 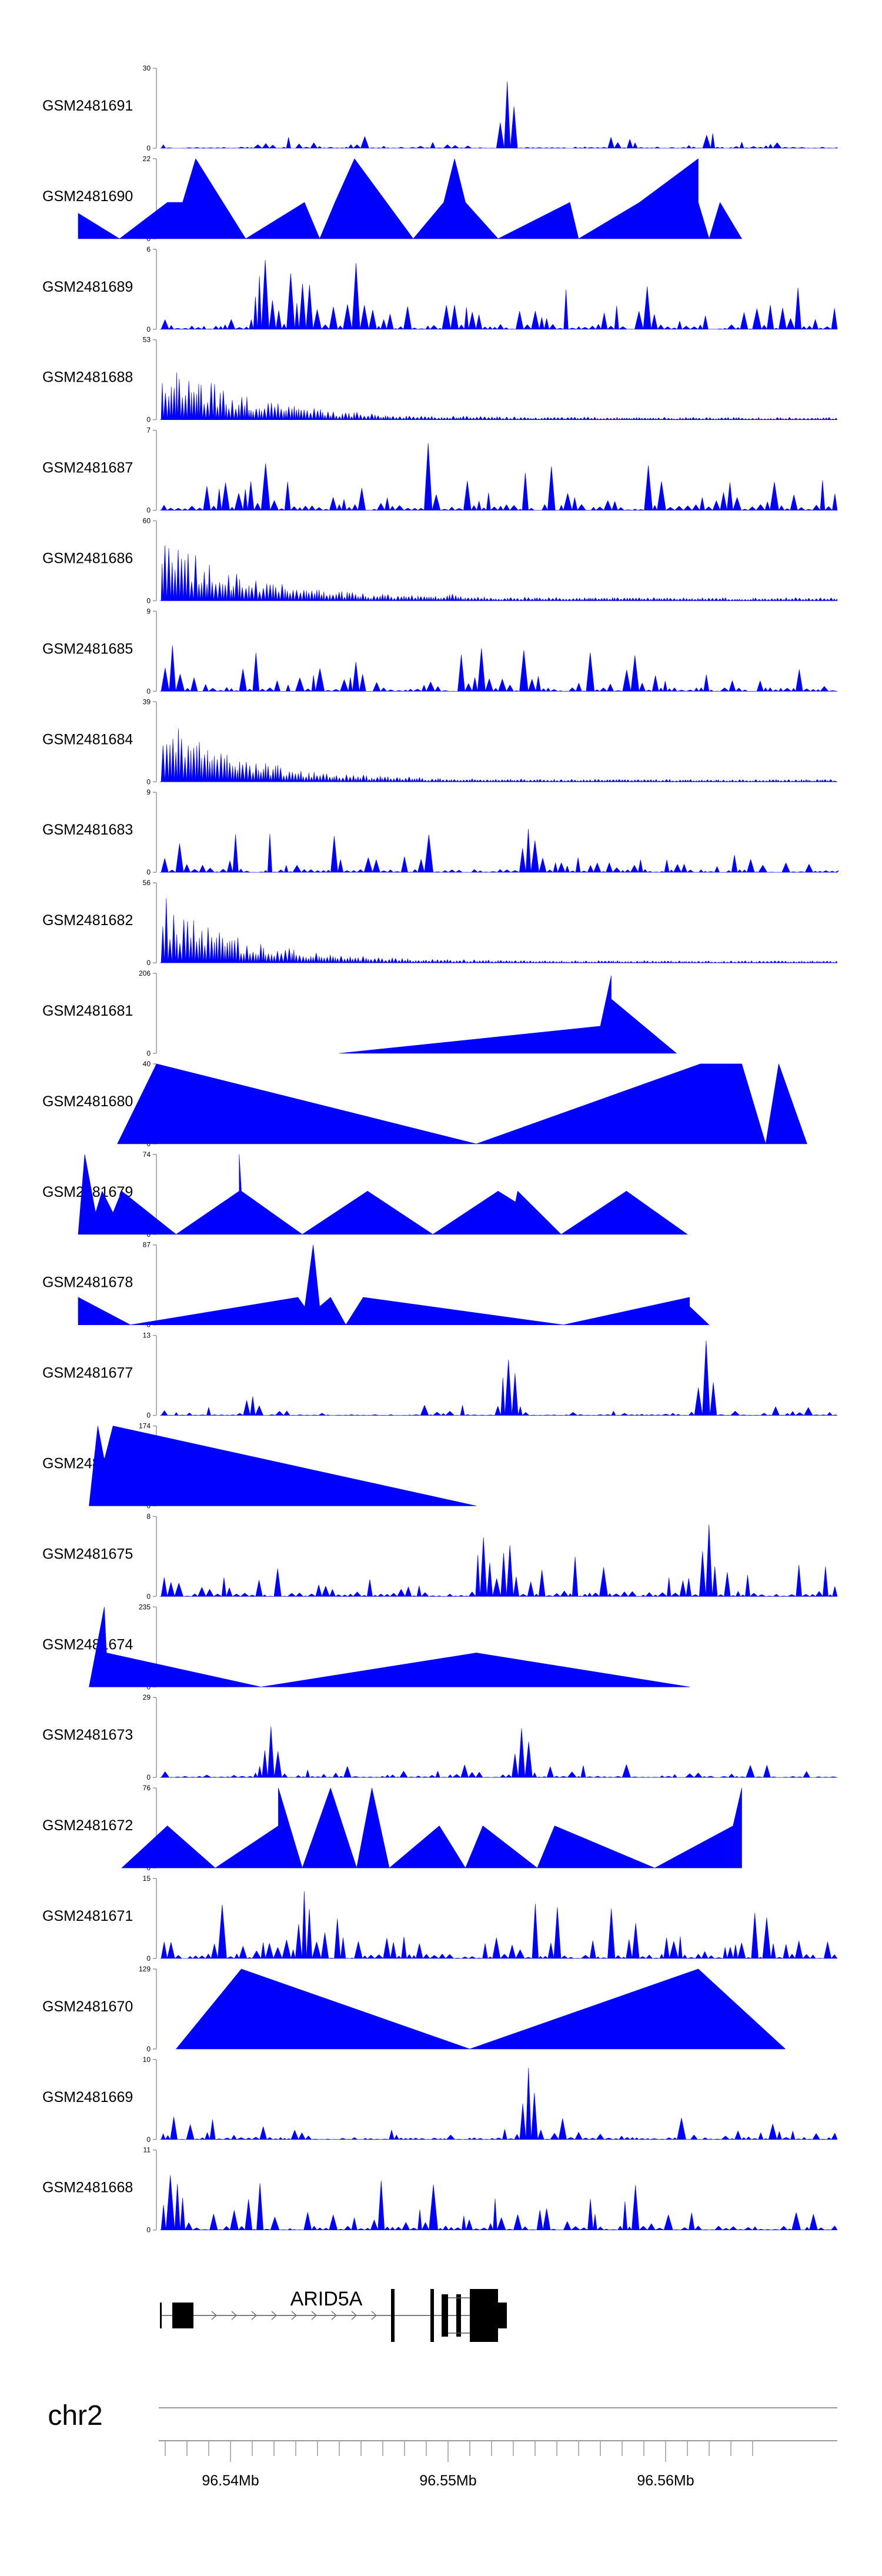 I want to click on track-label: GSM2481689, so click(x=87, y=287).